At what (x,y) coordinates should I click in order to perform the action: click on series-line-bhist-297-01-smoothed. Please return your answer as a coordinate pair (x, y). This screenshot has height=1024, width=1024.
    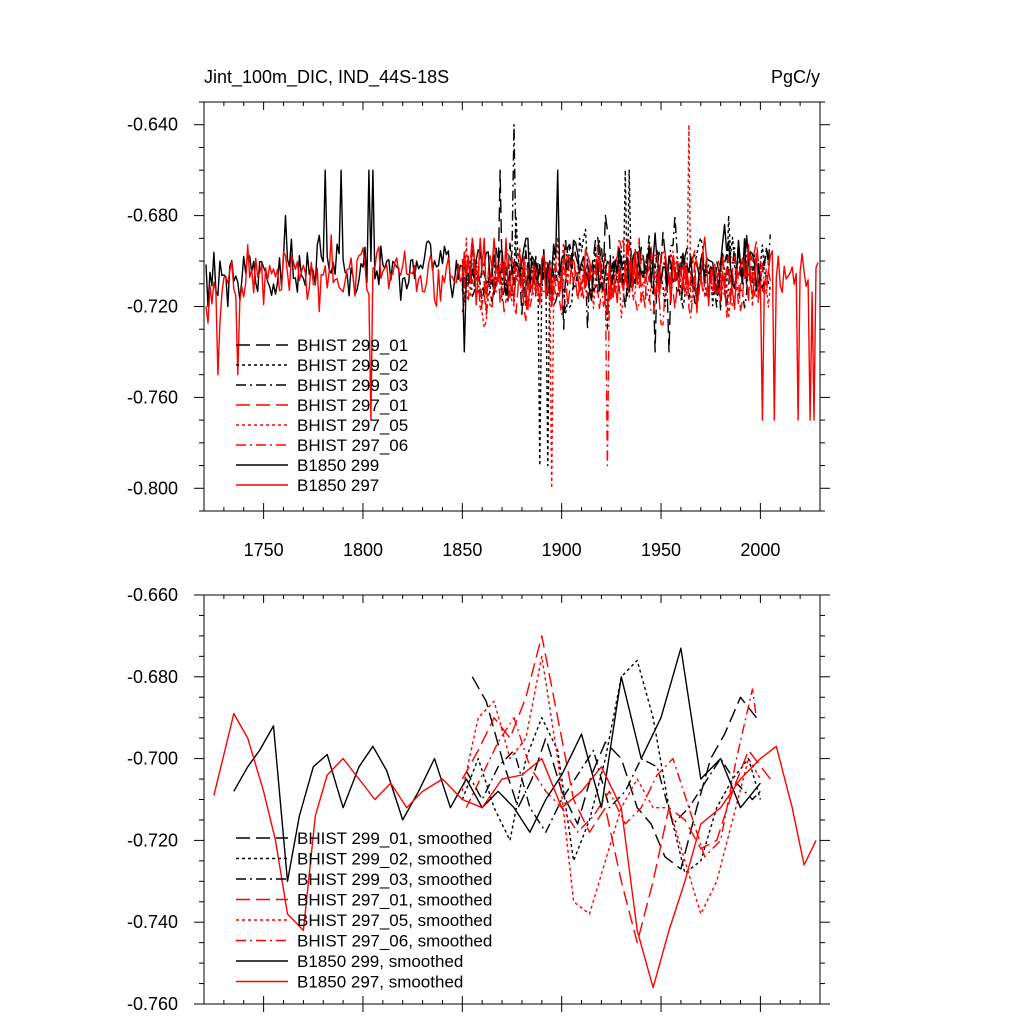
    Looking at the image, I should click on (616, 789).